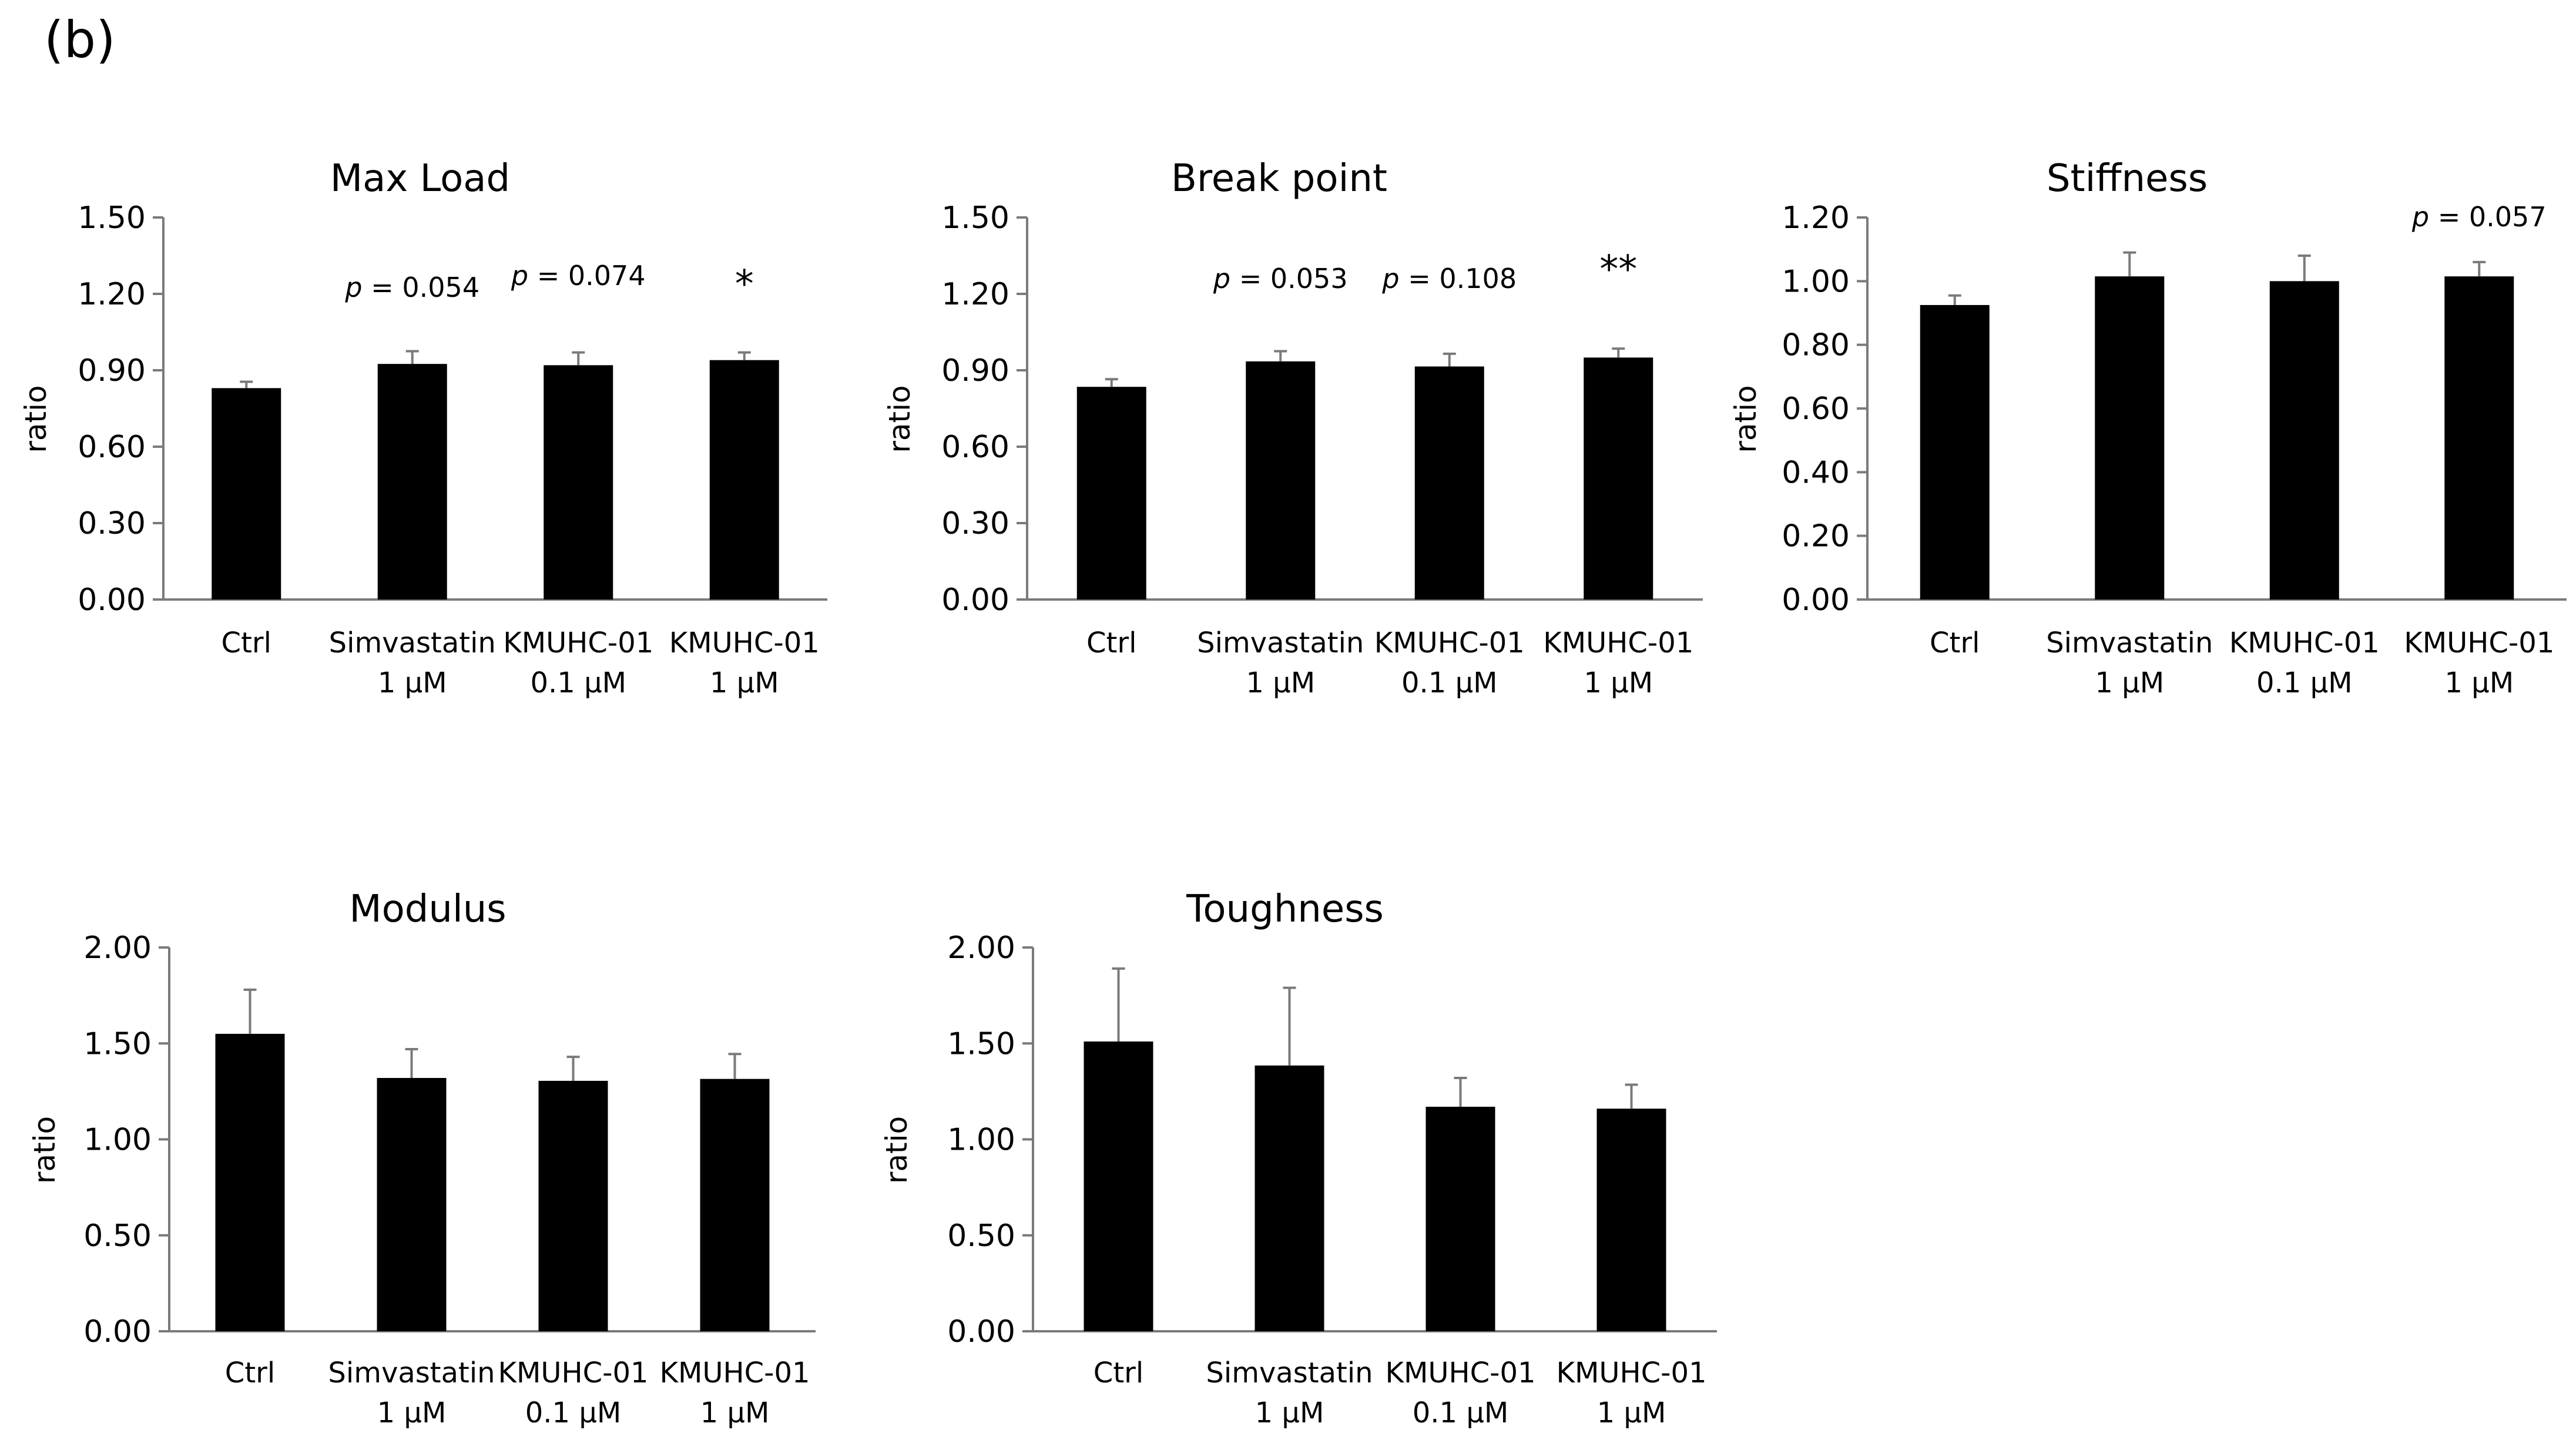 Image resolution: width=2576 pixels, height=1450 pixels. I want to click on p-value-annotation: p = 0.108, so click(1449, 278).